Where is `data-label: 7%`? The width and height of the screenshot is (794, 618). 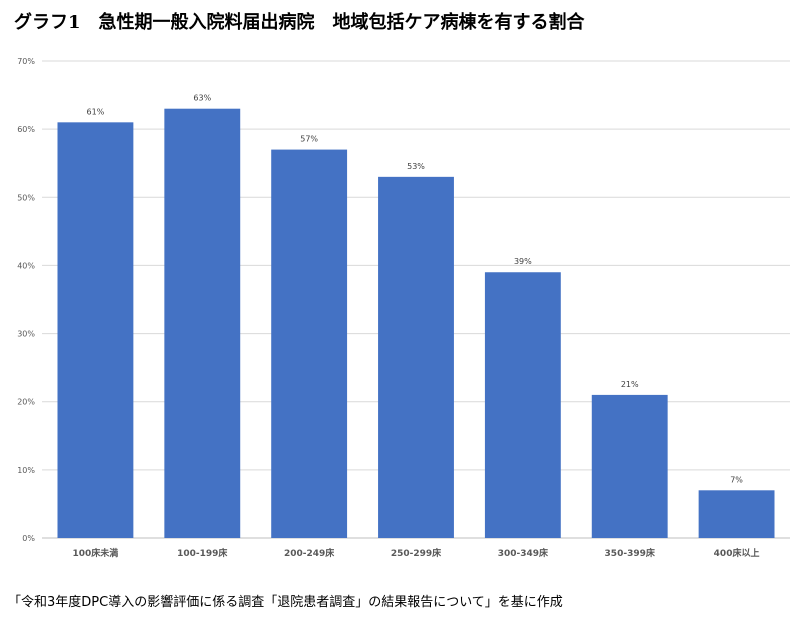
data-label: 7% is located at coordinates (736, 479).